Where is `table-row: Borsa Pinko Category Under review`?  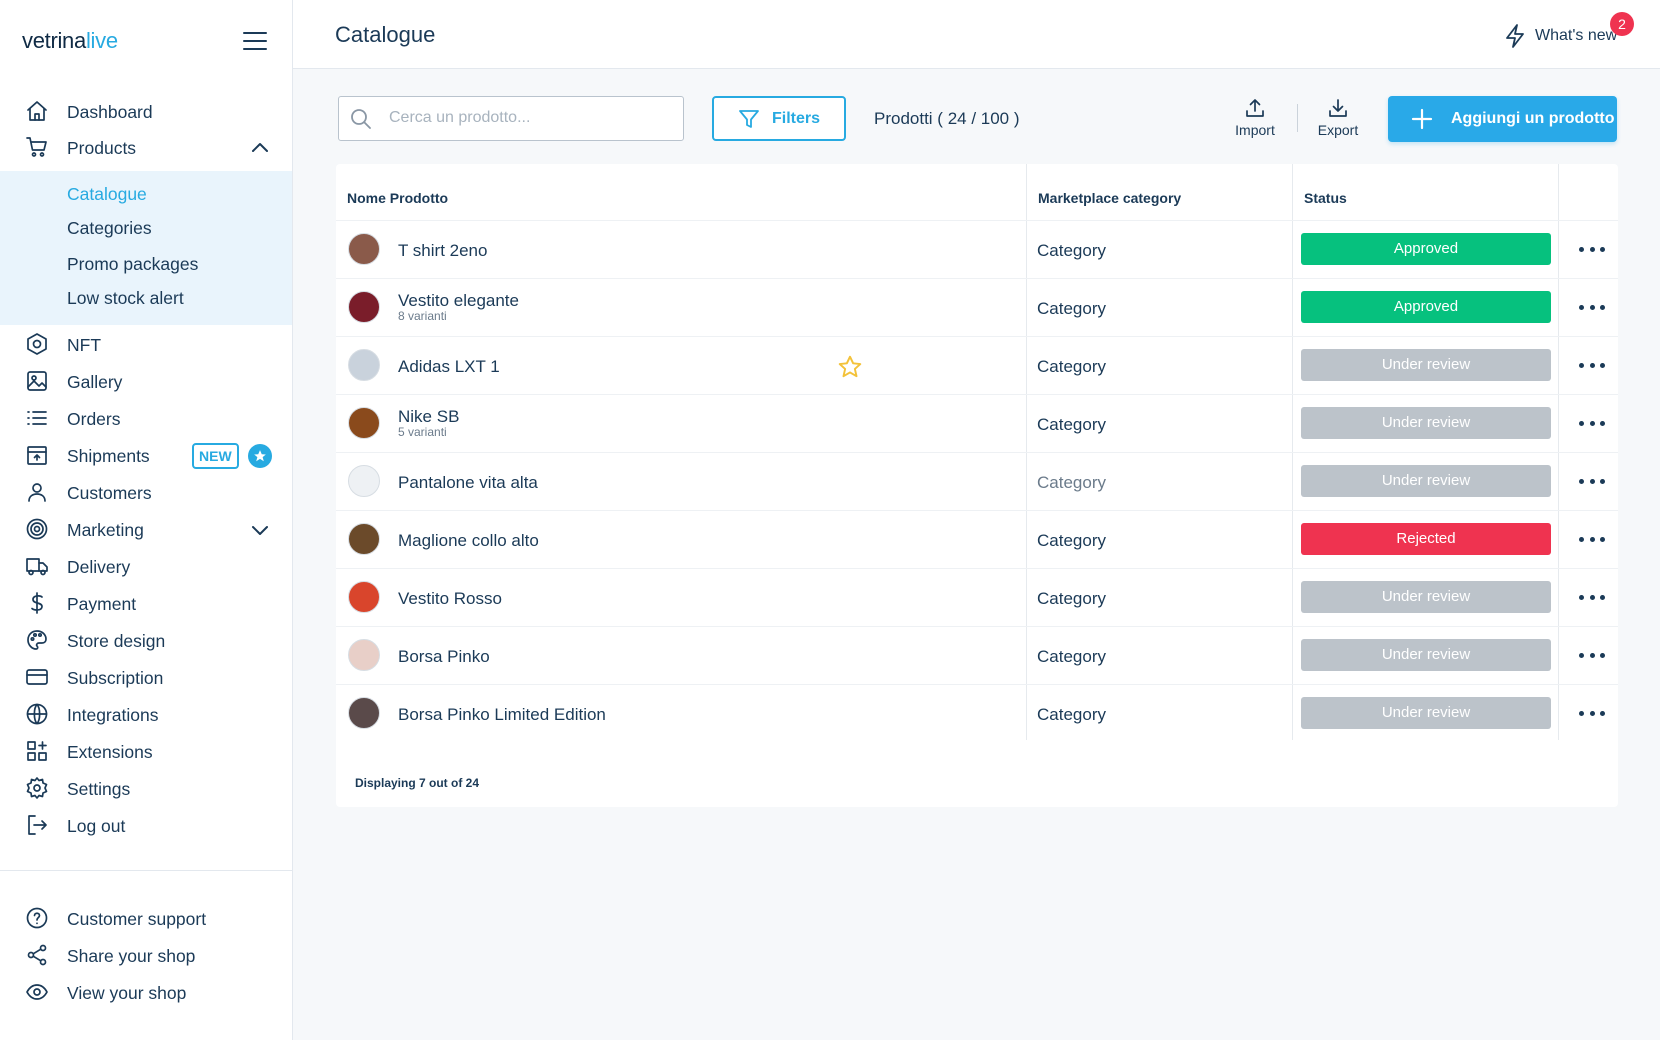
table-row: Borsa Pinko Category Under review is located at coordinates (977, 655).